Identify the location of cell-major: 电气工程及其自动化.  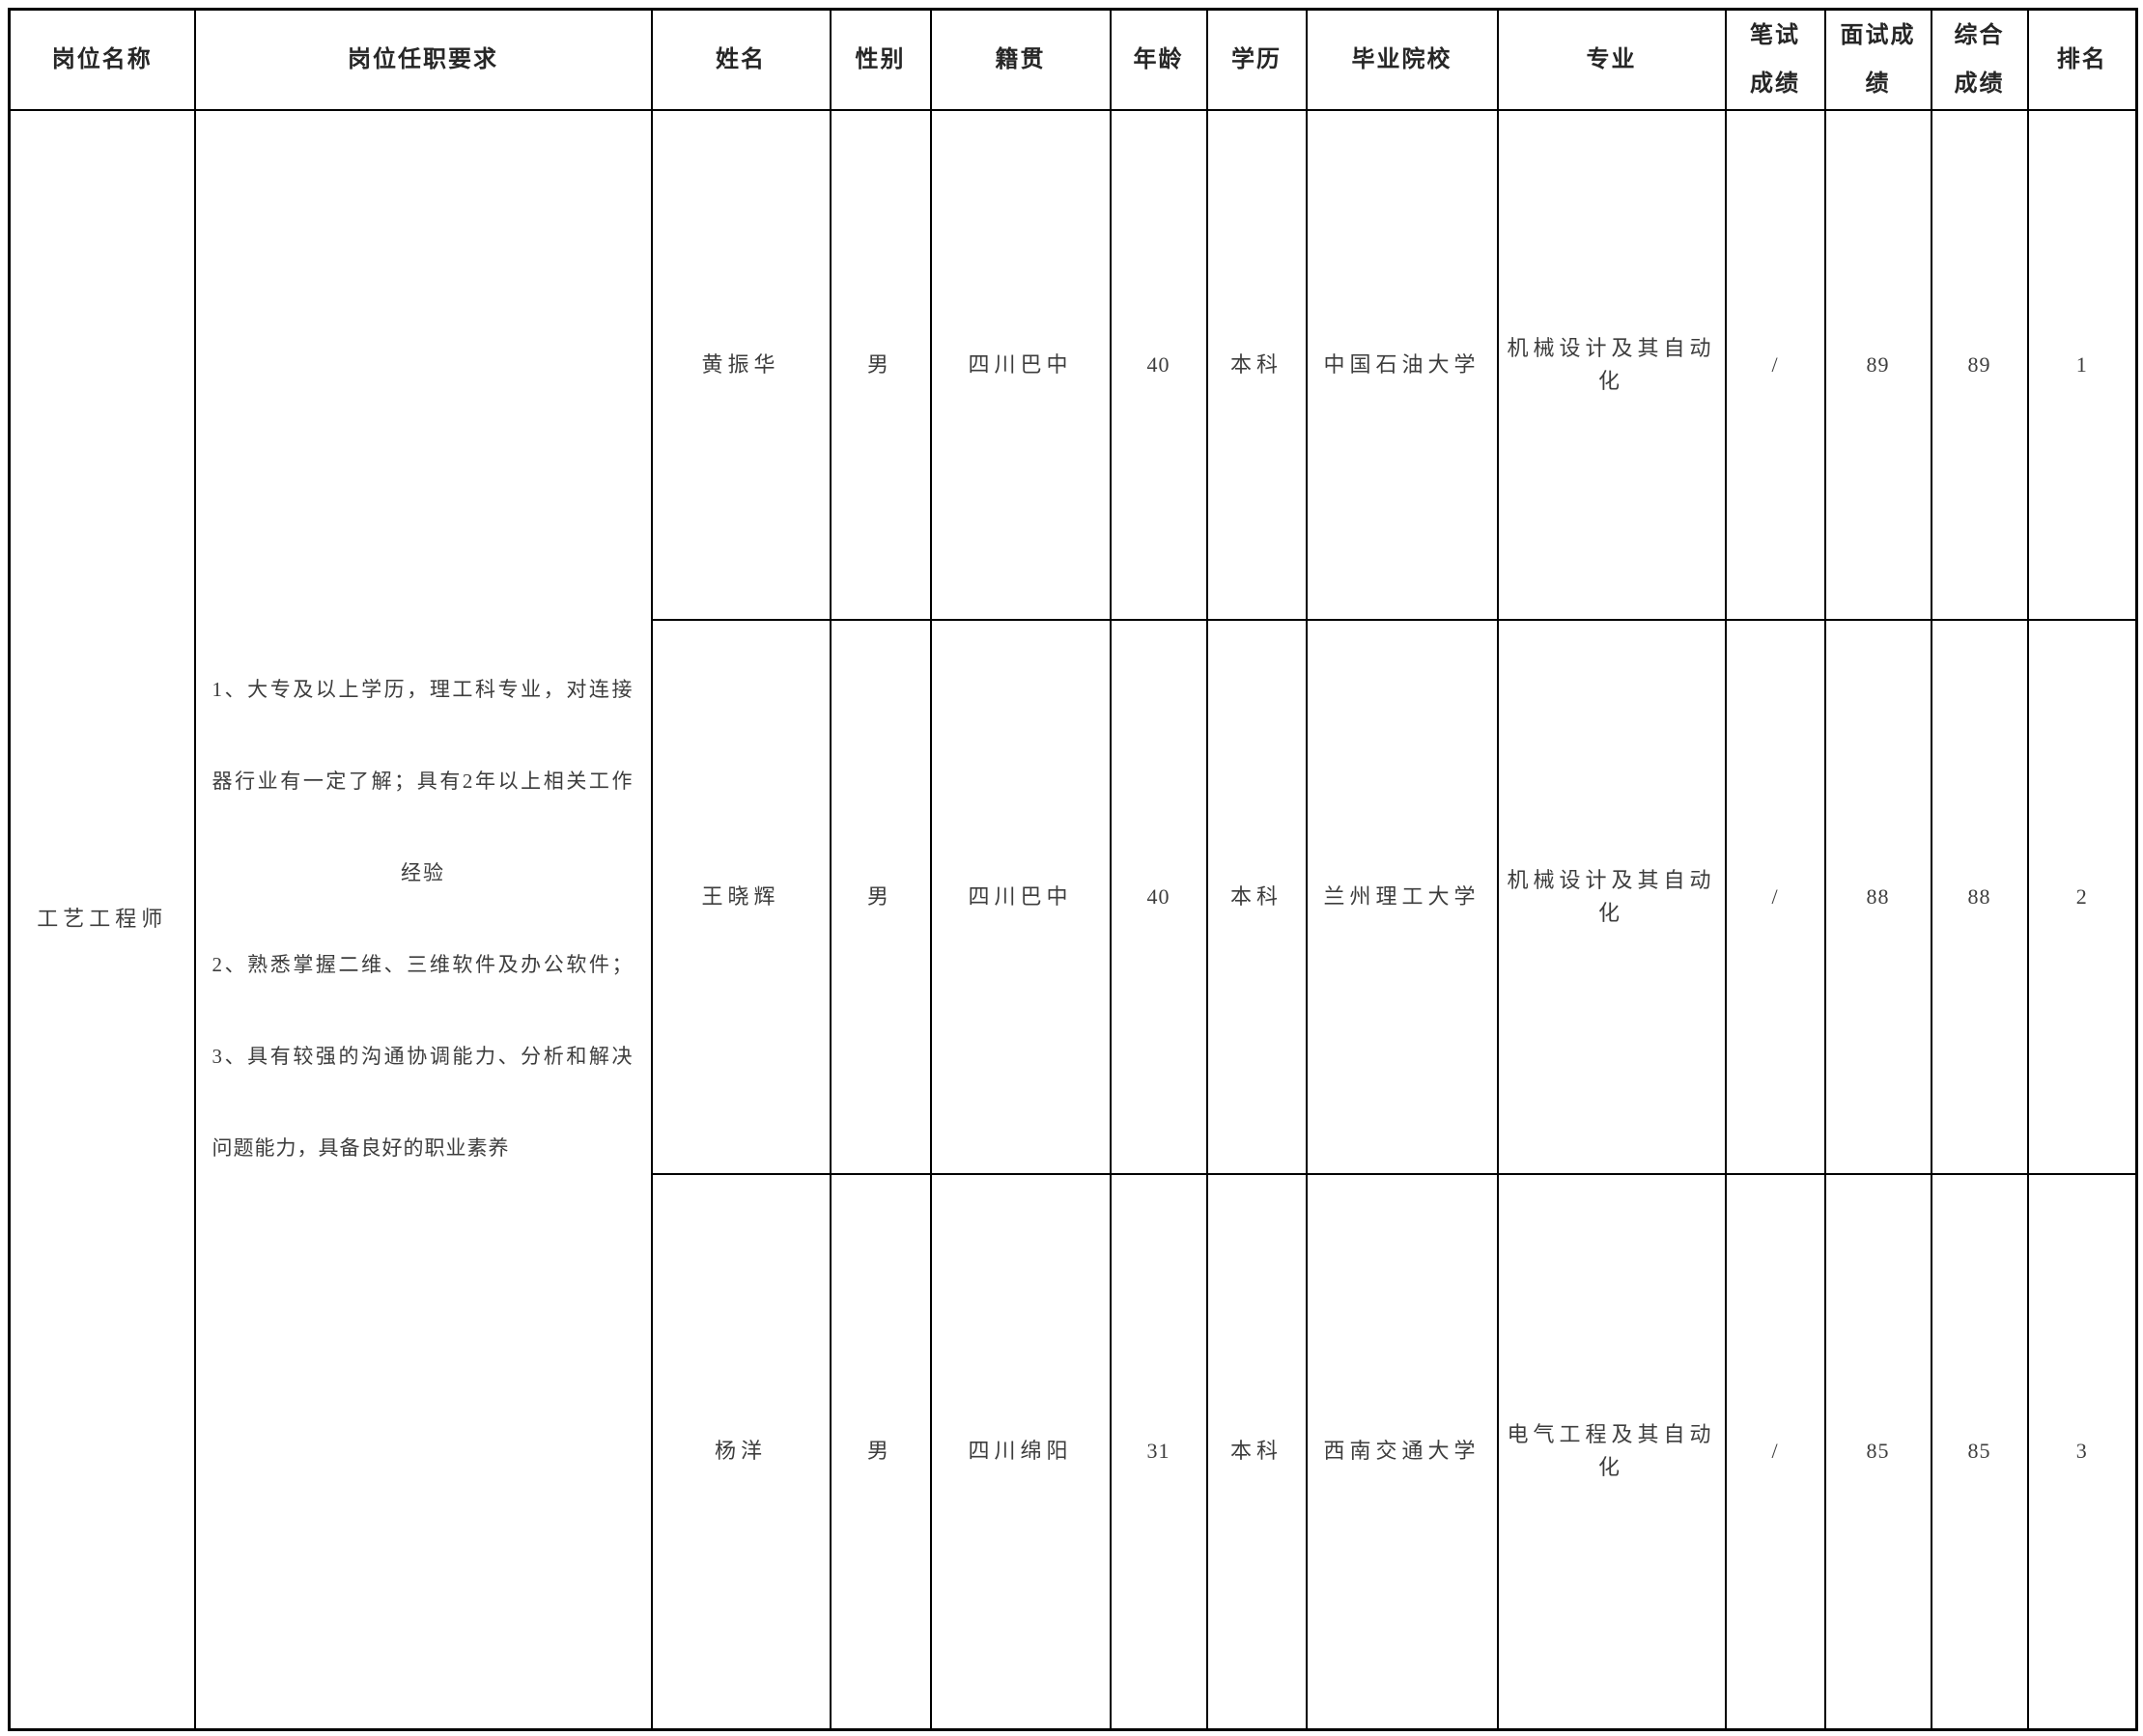
(1611, 1452).